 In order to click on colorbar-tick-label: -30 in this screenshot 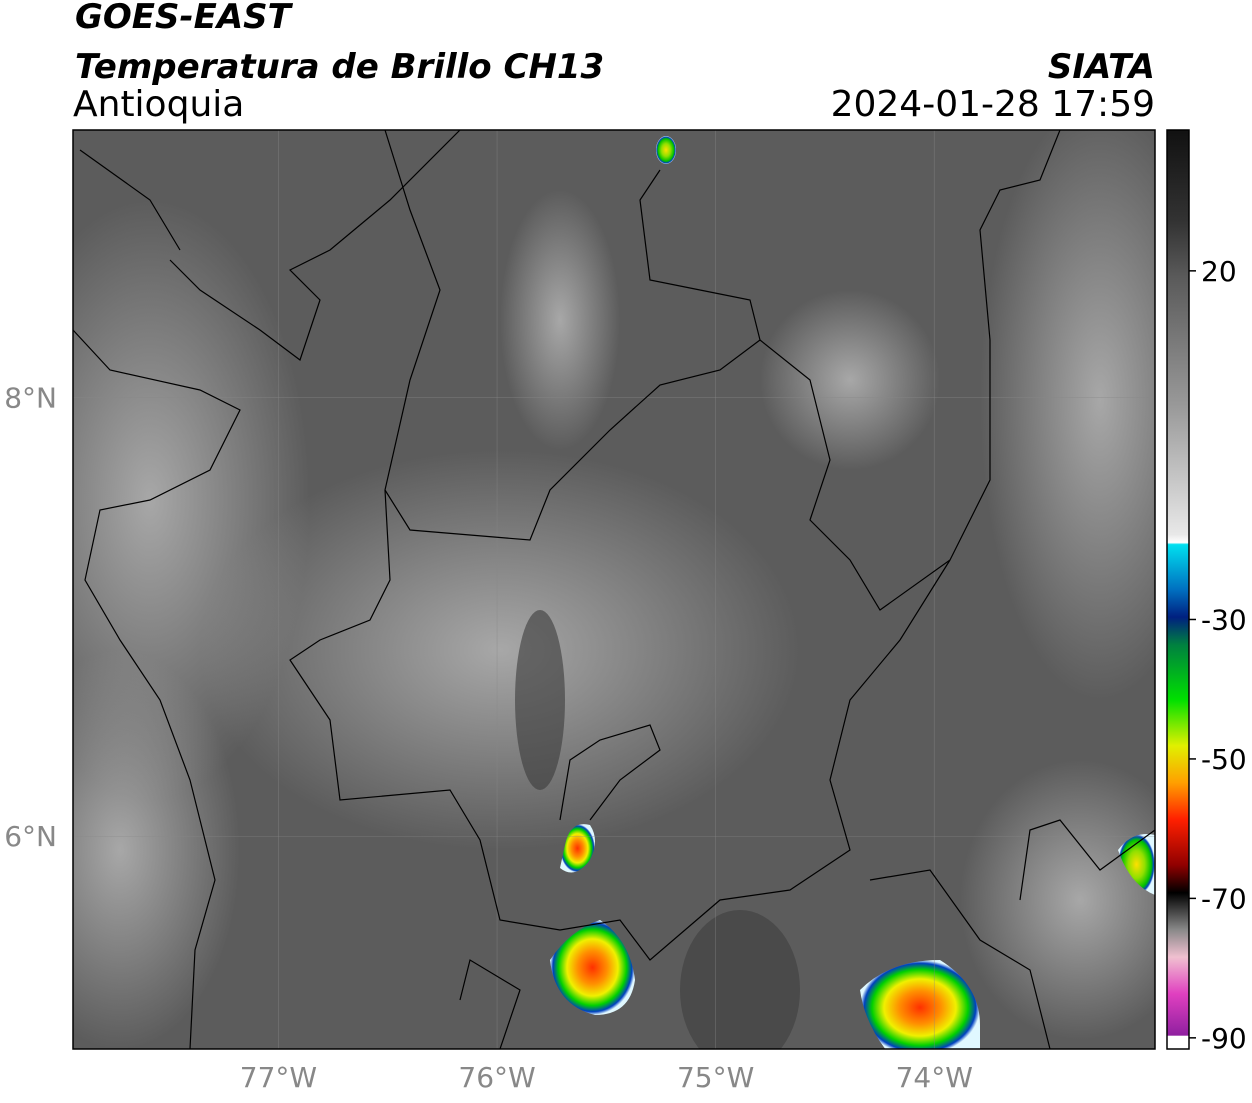, I will do `click(1224, 619)`.